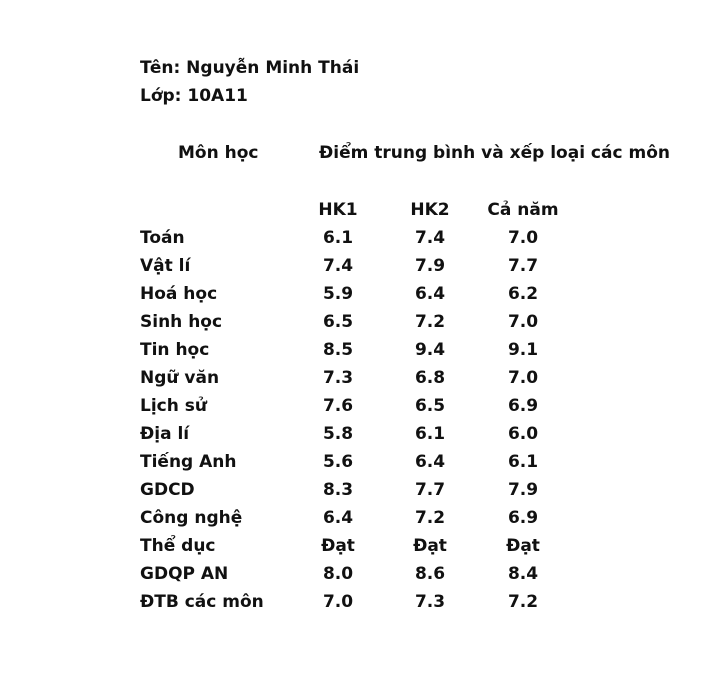  Describe the element at coordinates (523, 350) in the screenshot. I see `score-full-year: 9.1` at that location.